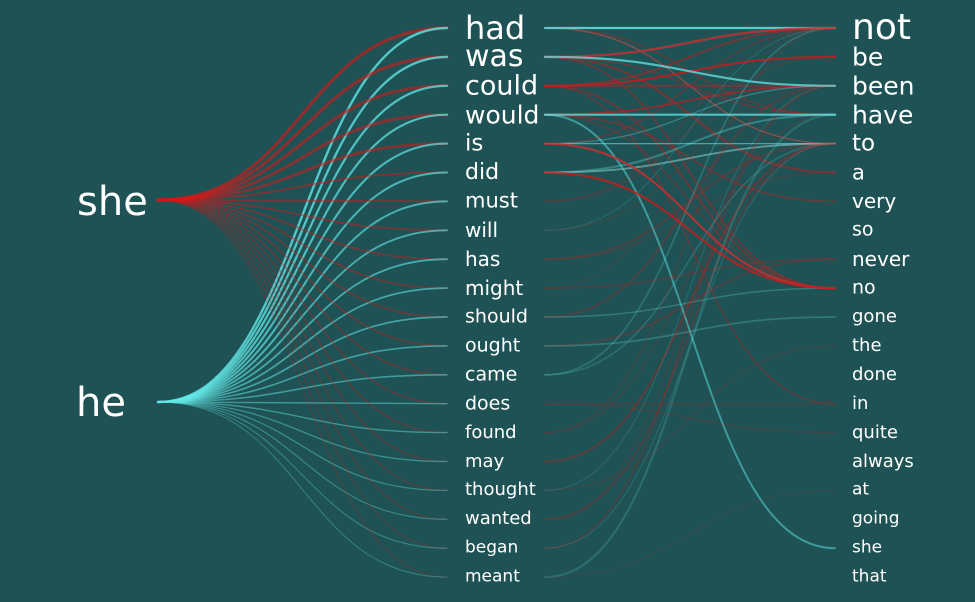  I want to click on flow-came-to, so click(690, 259).